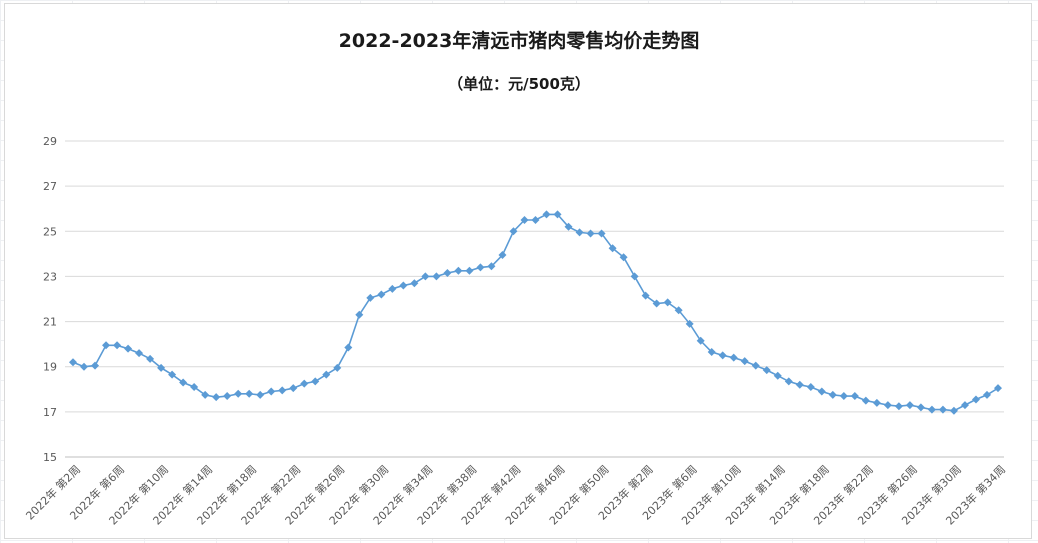  Describe the element at coordinates (519, 41) in the screenshot. I see `chart-title: 2022-2023年清远市猪肉零售均价走势图` at that location.